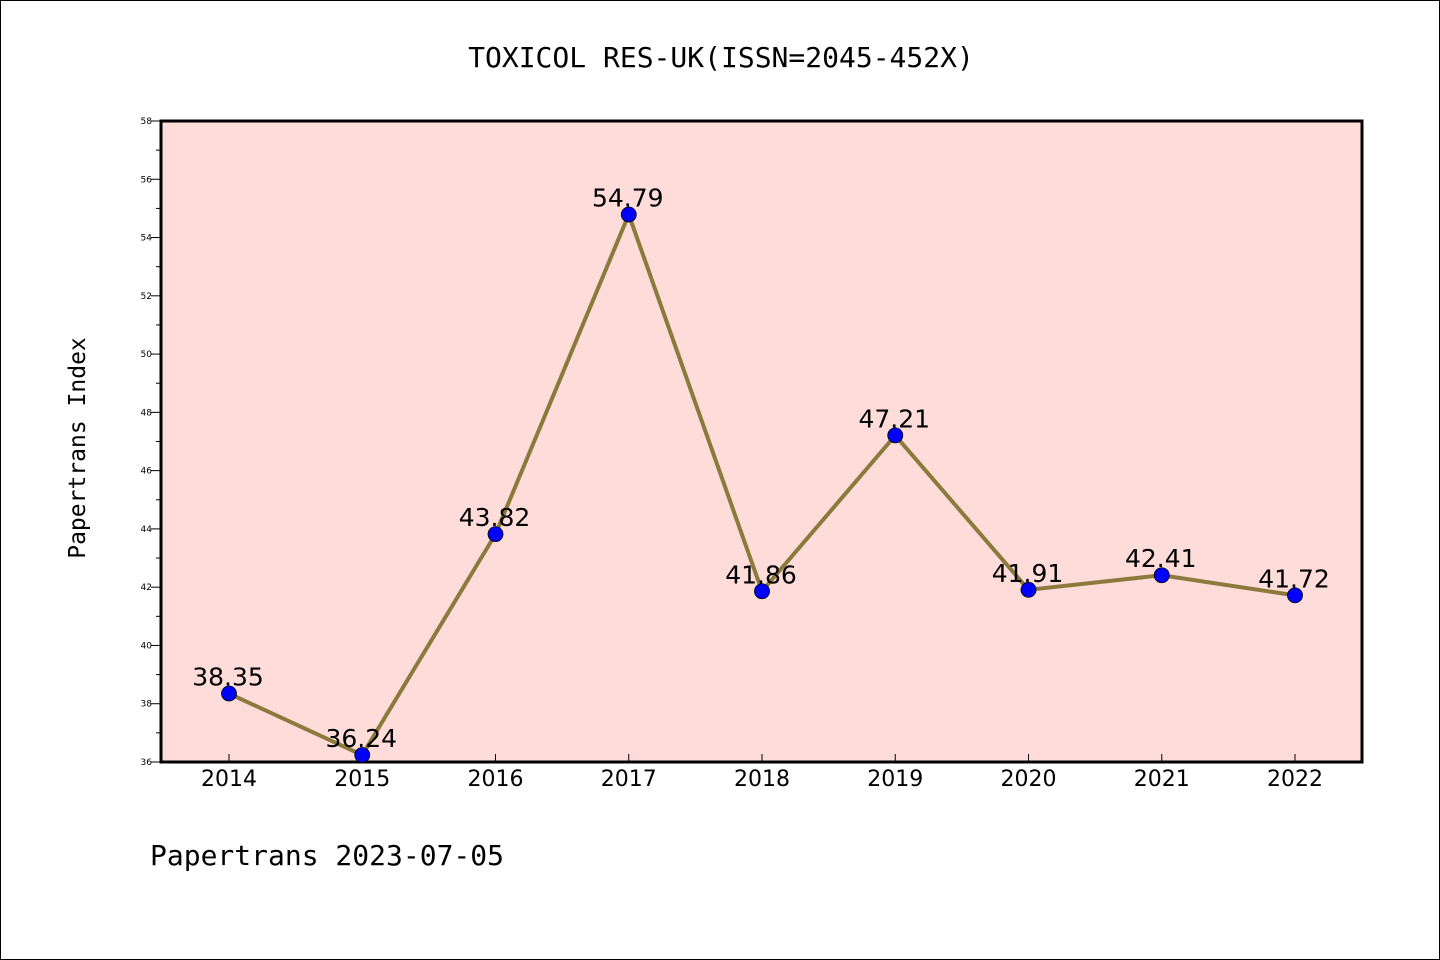 This screenshot has height=960, width=1440. What do you see at coordinates (895, 779) in the screenshot?
I see `x-tick-label: 2019` at bounding box center [895, 779].